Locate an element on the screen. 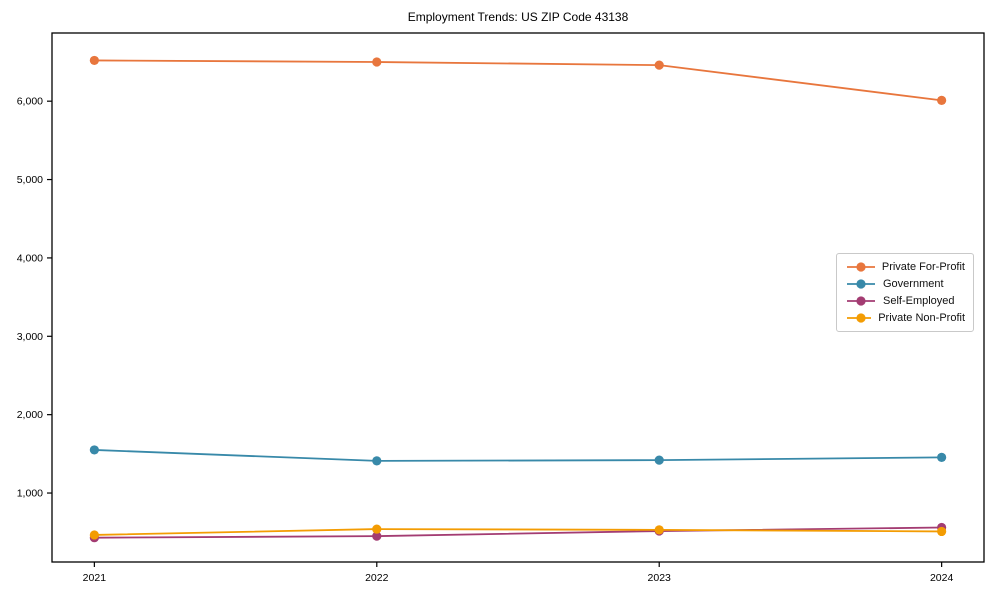 Image resolution: width=1000 pixels, height=600 pixels. series-line-private-non-profit is located at coordinates (518, 532).